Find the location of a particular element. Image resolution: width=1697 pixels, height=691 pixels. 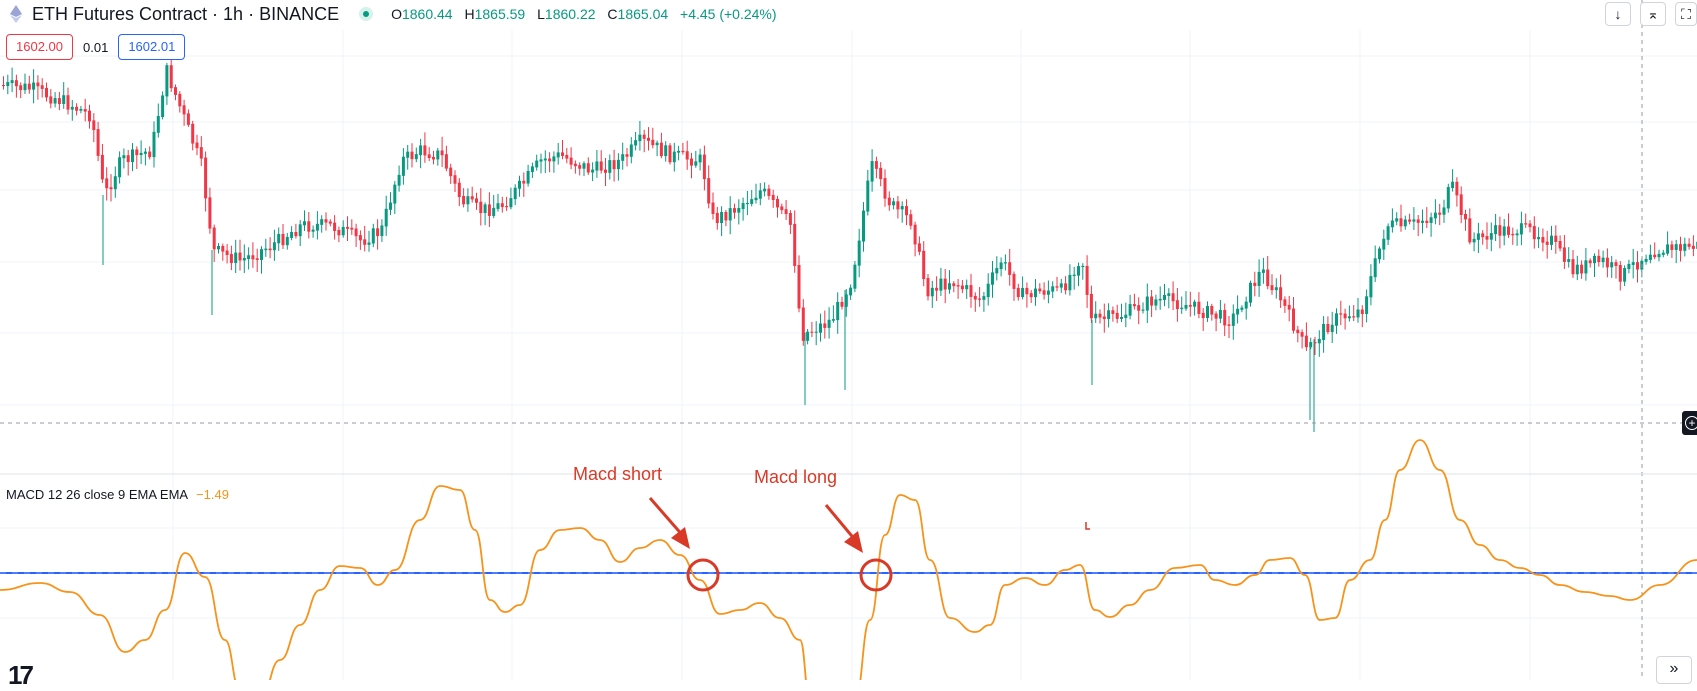

collapse-icon: ⌅ is located at coordinates (1653, 14).